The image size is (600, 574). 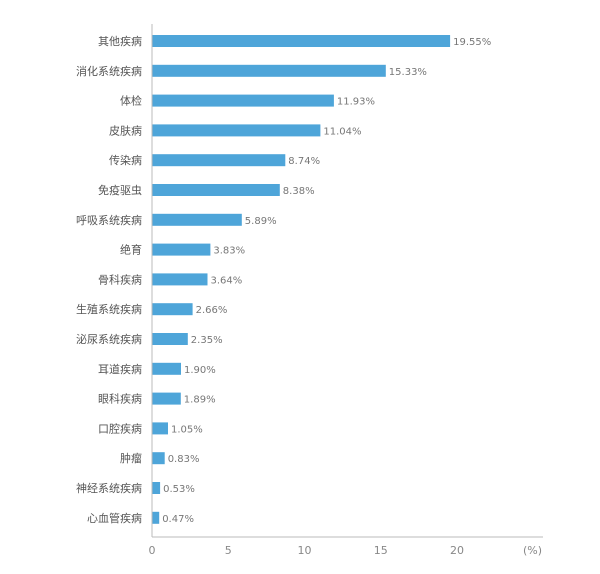 I want to click on value-label: 1.89%, so click(x=200, y=400).